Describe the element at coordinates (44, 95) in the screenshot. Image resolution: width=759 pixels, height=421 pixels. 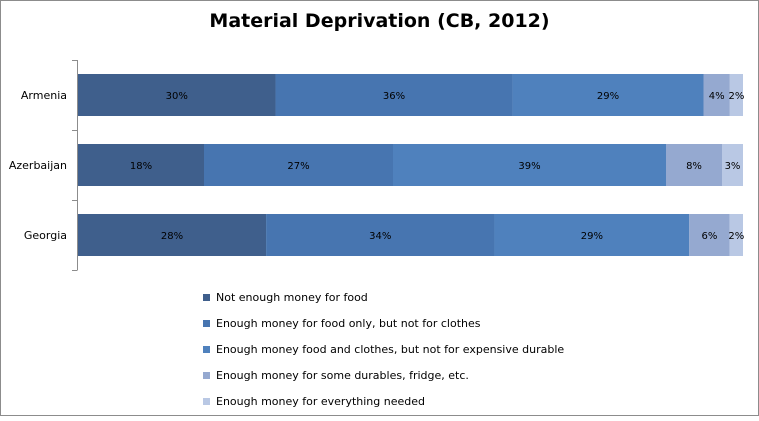
I see `category-label: Armenia` at that location.